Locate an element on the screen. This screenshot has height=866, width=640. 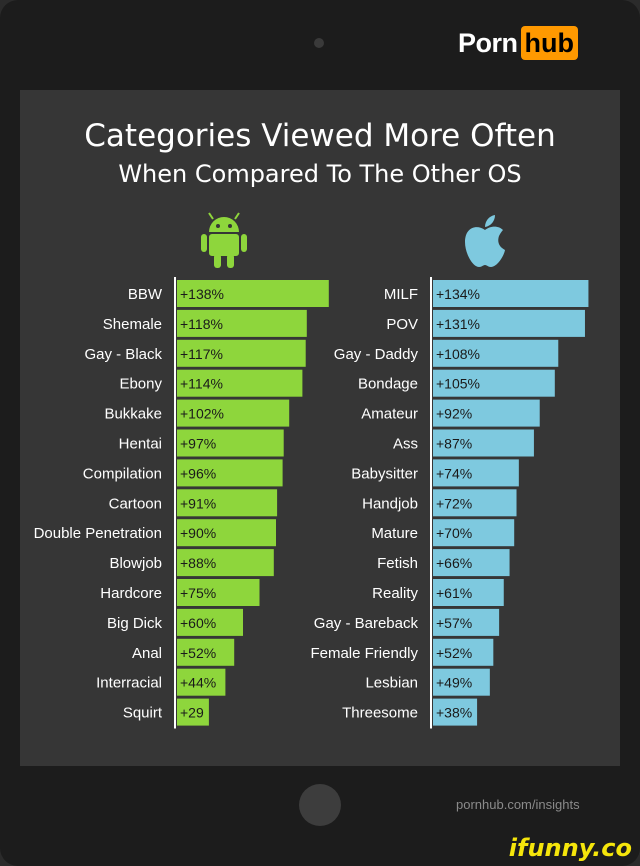
android-value-label: +52% is located at coordinates (198, 653).